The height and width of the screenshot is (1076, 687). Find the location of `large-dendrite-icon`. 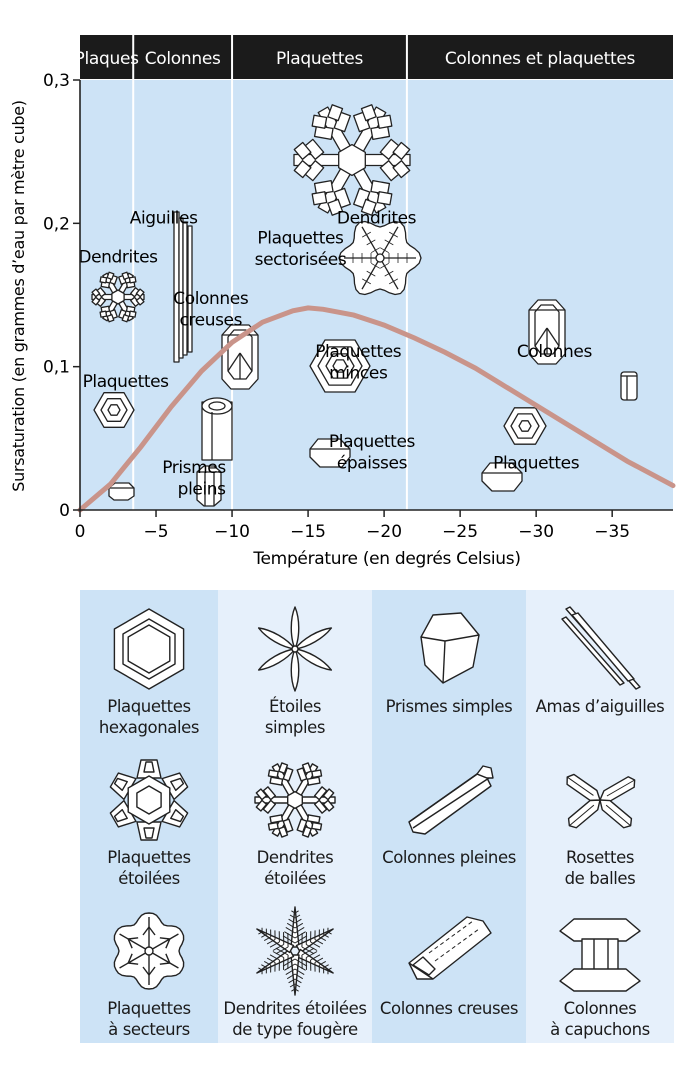

large-dendrite-icon is located at coordinates (352, 160).